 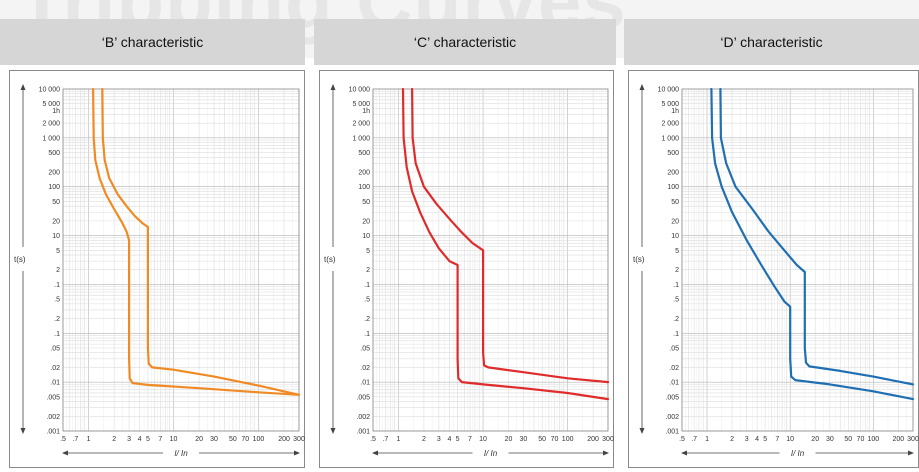 What do you see at coordinates (367, 319) in the screenshot?
I see `y-tick-label: .2` at bounding box center [367, 319].